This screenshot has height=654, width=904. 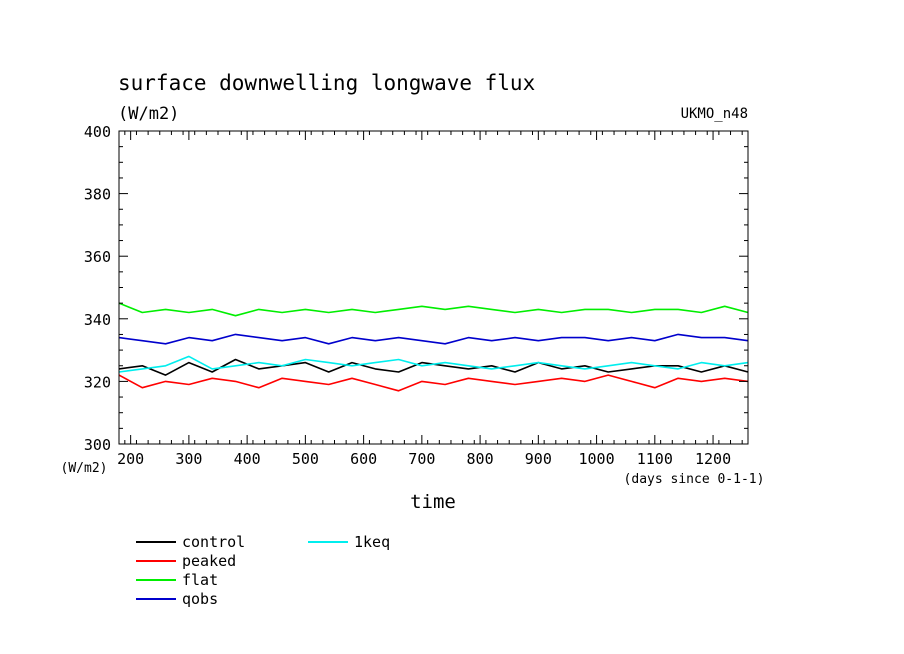 I want to click on series-line-flat, so click(x=433, y=309).